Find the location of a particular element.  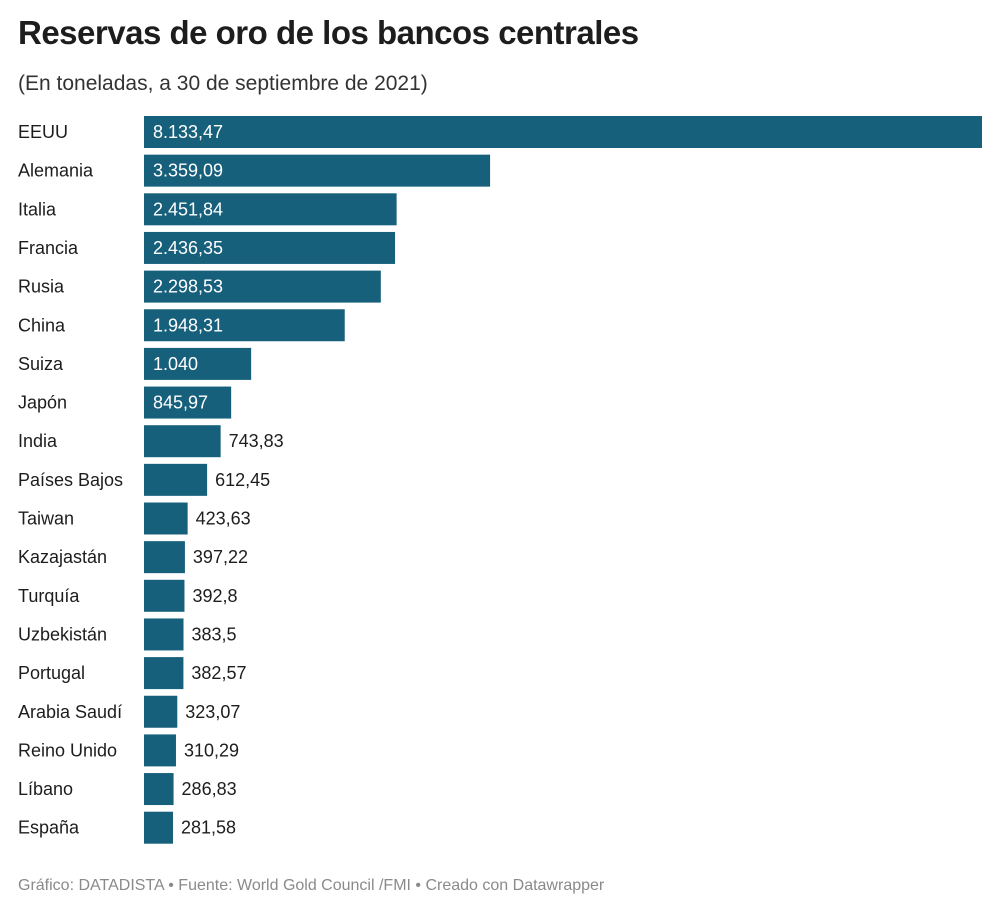

chart-title: Reservas de oro de los bancos centrales is located at coordinates (328, 32).